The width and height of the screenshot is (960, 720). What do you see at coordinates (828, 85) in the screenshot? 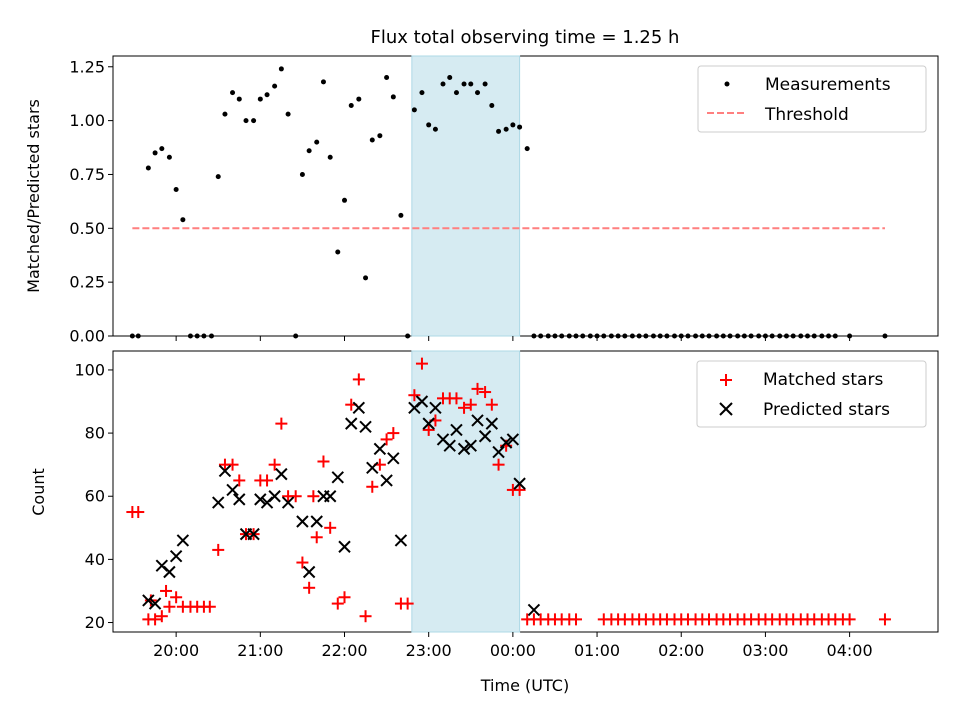
I see `legend-measurements-label: Measurements` at bounding box center [828, 85].